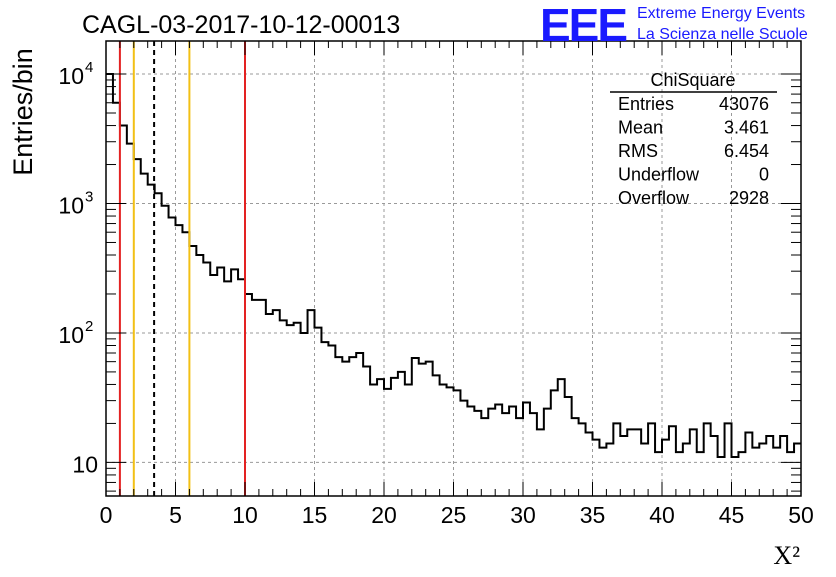  Describe the element at coordinates (315, 515) in the screenshot. I see `x-tick-label: 15` at that location.